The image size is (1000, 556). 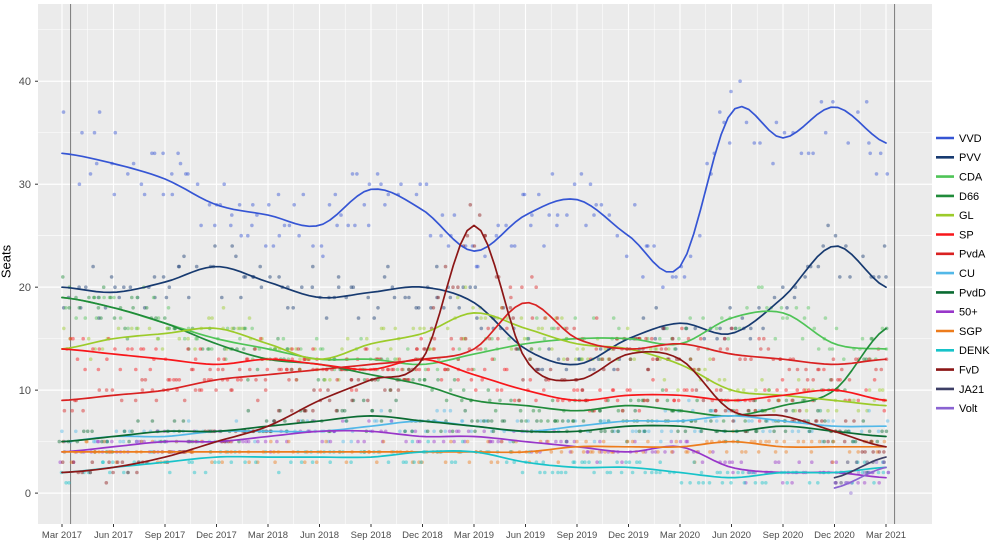 What do you see at coordinates (957, 370) in the screenshot?
I see `legend-item-fvd: FvD` at bounding box center [957, 370].